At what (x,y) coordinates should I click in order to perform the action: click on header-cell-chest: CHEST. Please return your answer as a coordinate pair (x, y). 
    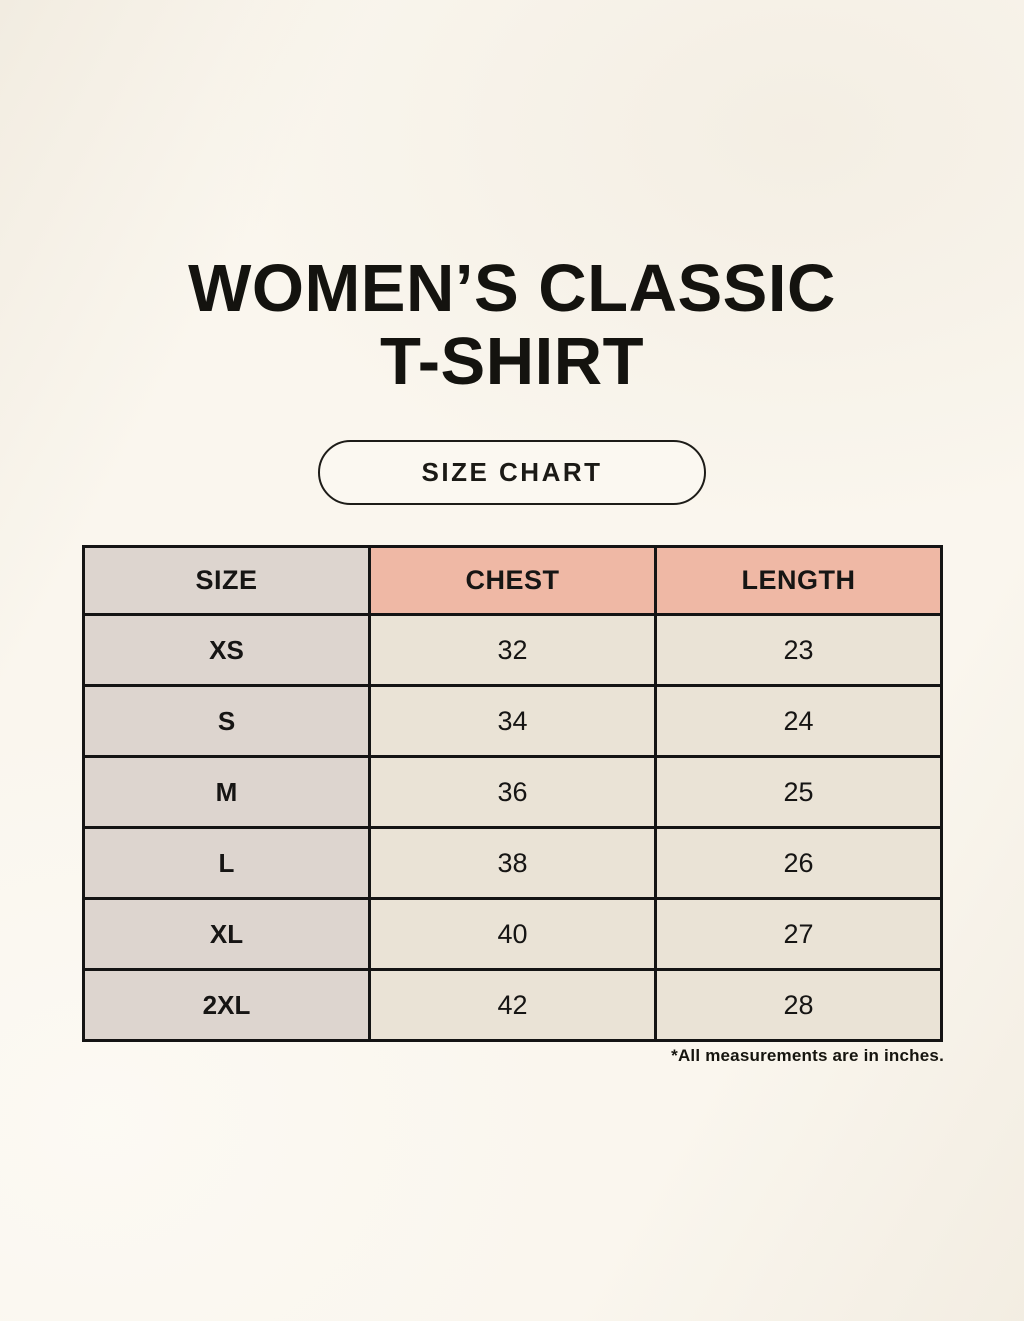
    Looking at the image, I should click on (512, 580).